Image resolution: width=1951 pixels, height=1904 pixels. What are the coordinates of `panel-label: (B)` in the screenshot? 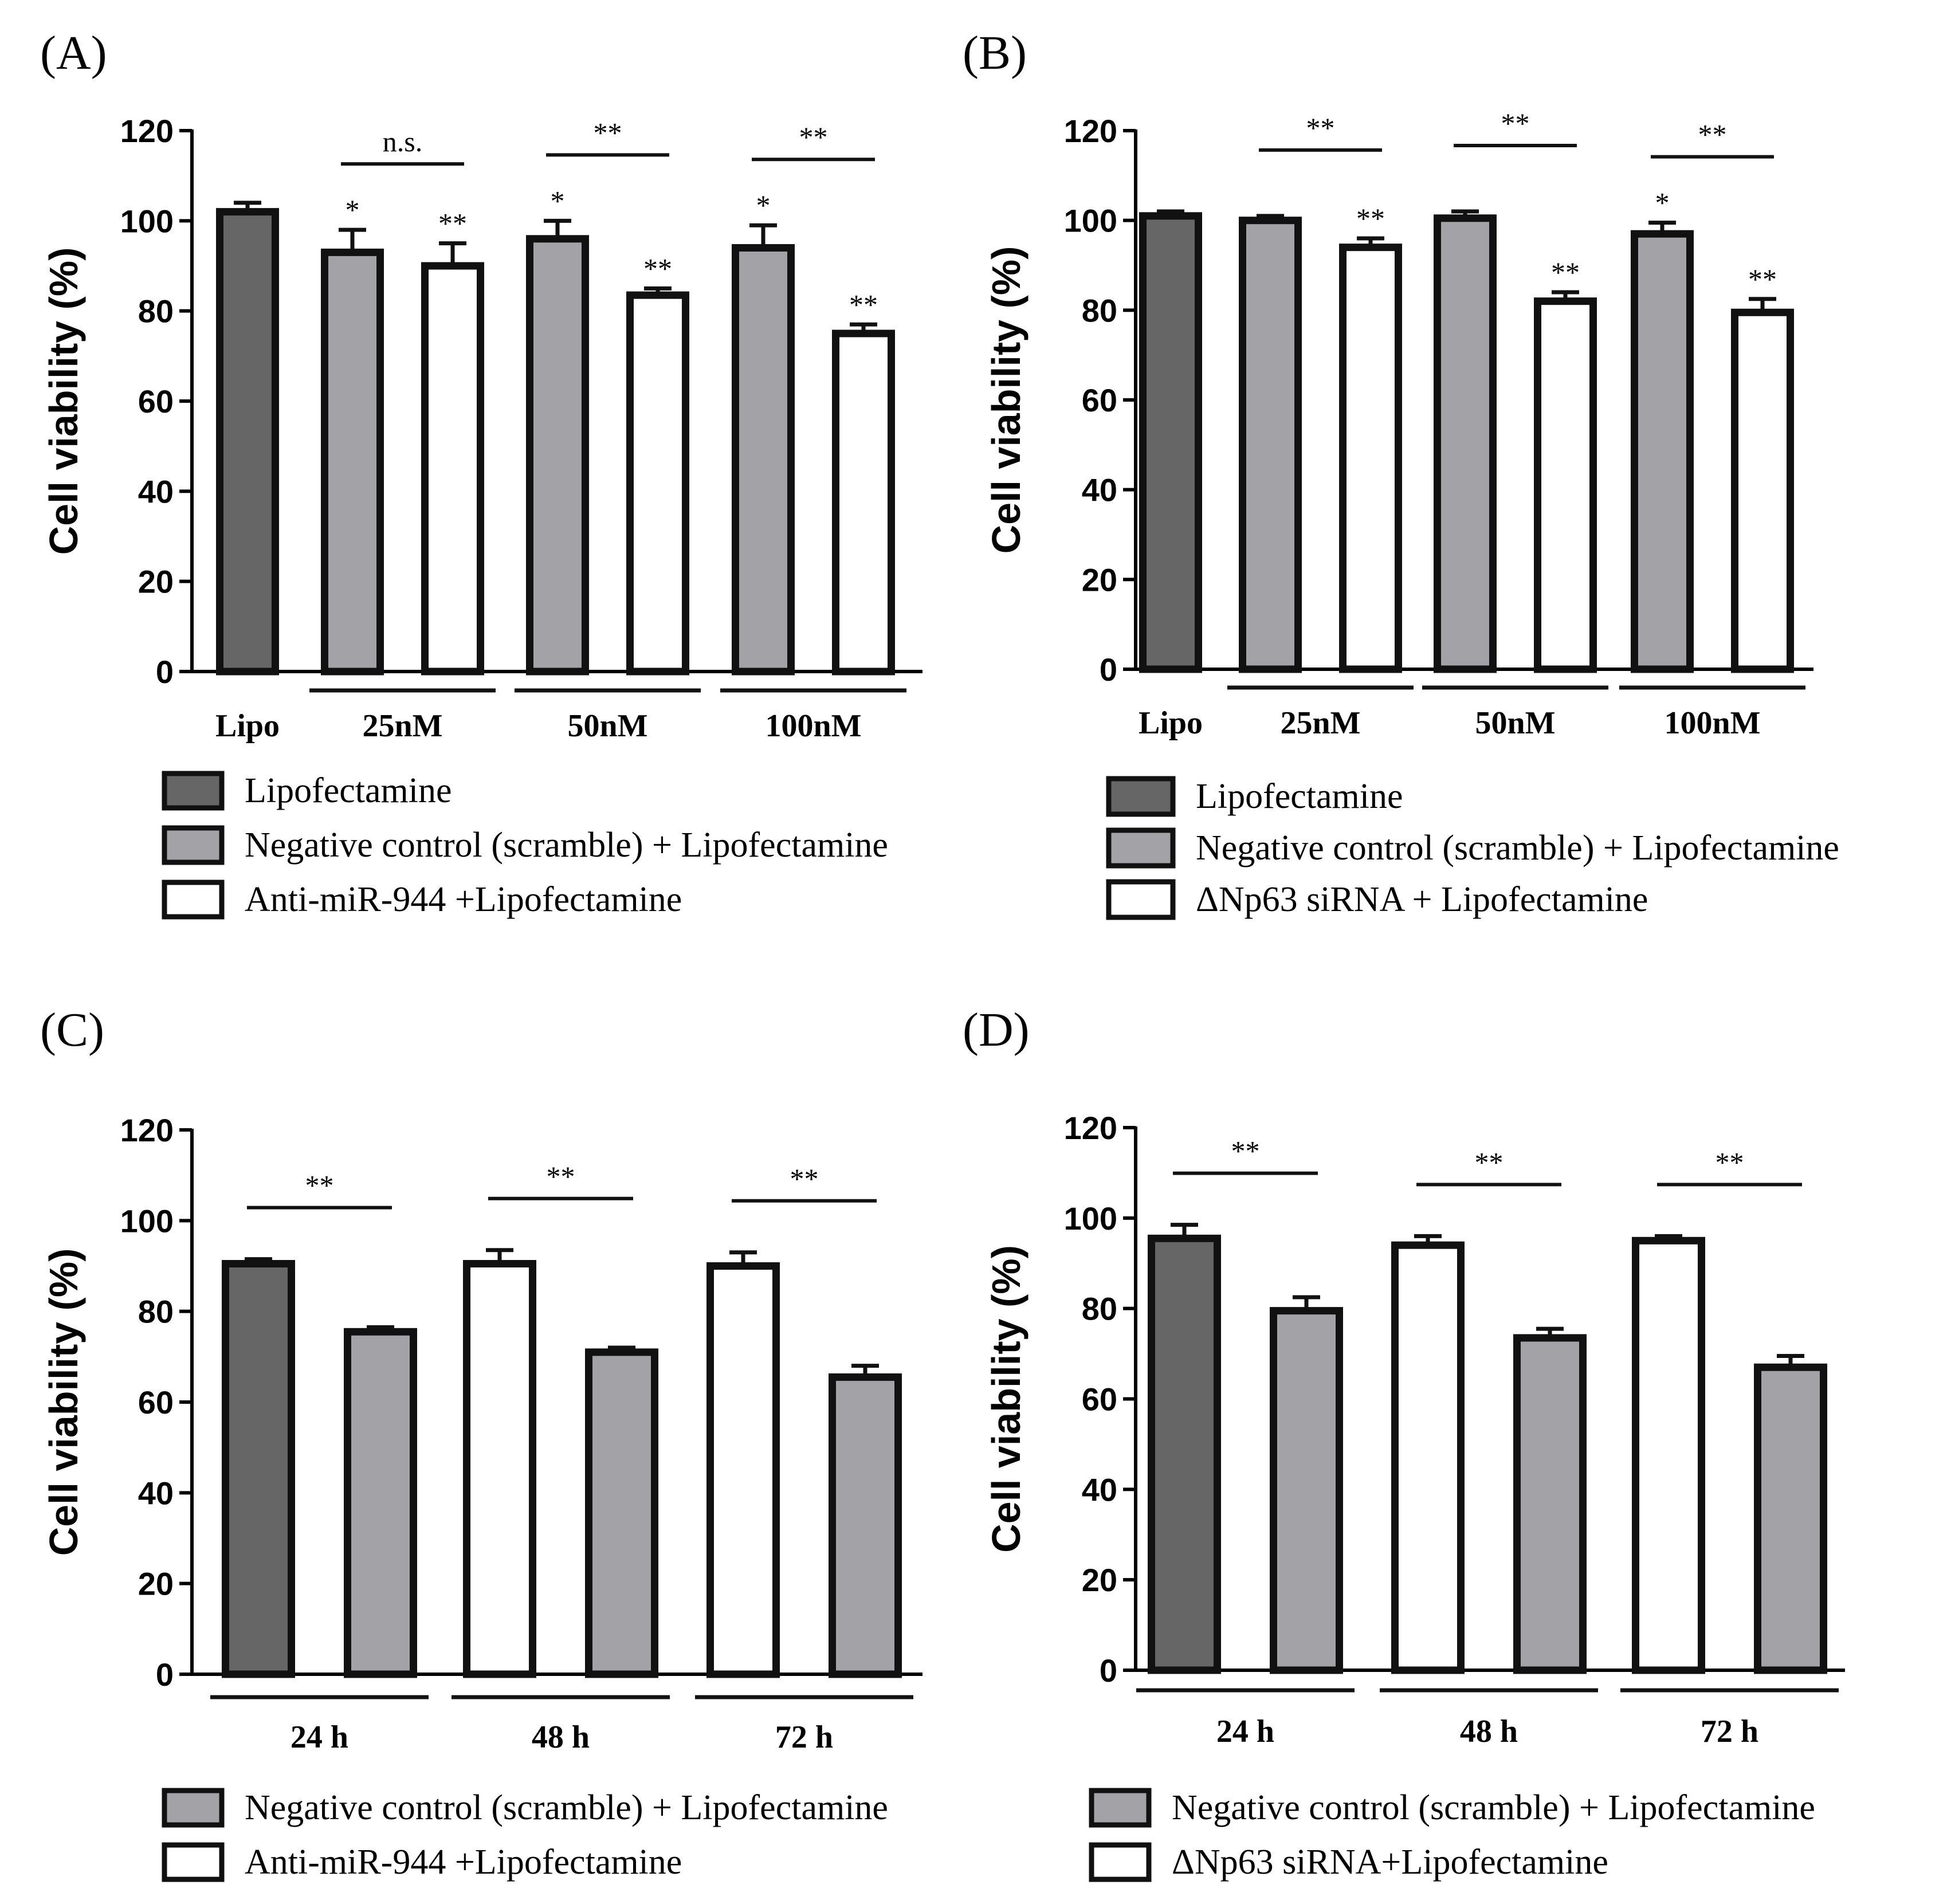 It's located at (995, 53).